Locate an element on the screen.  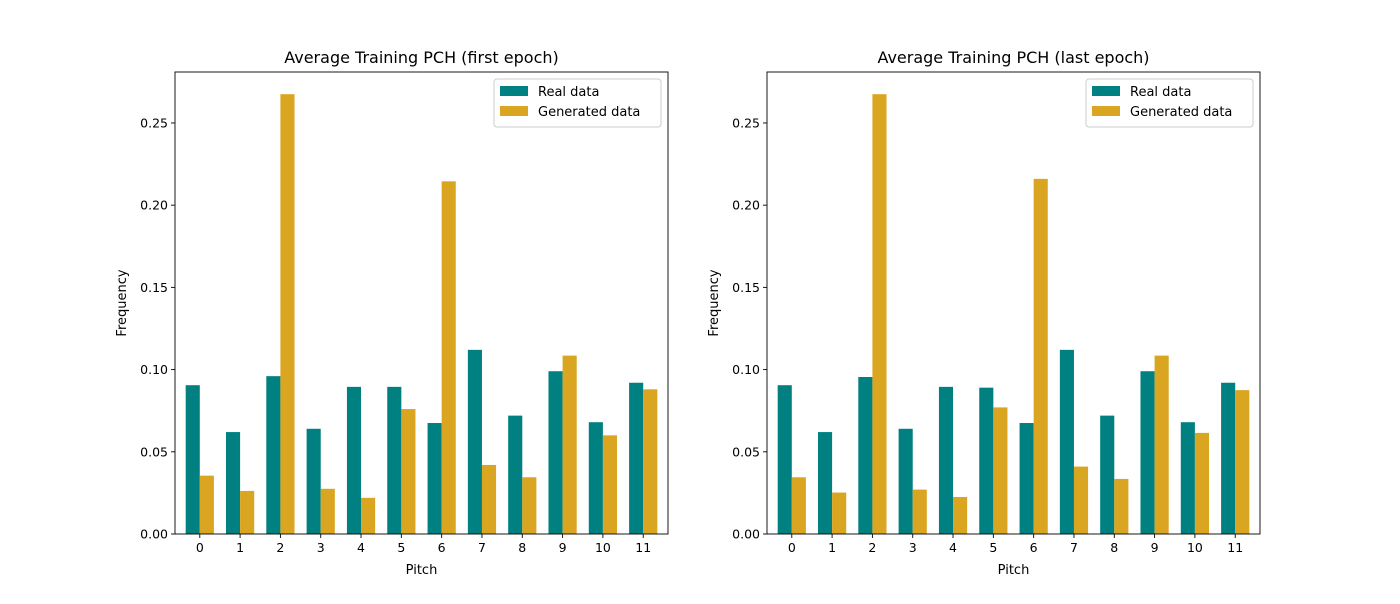
y-tick-label: 0.15 is located at coordinates (154, 287).